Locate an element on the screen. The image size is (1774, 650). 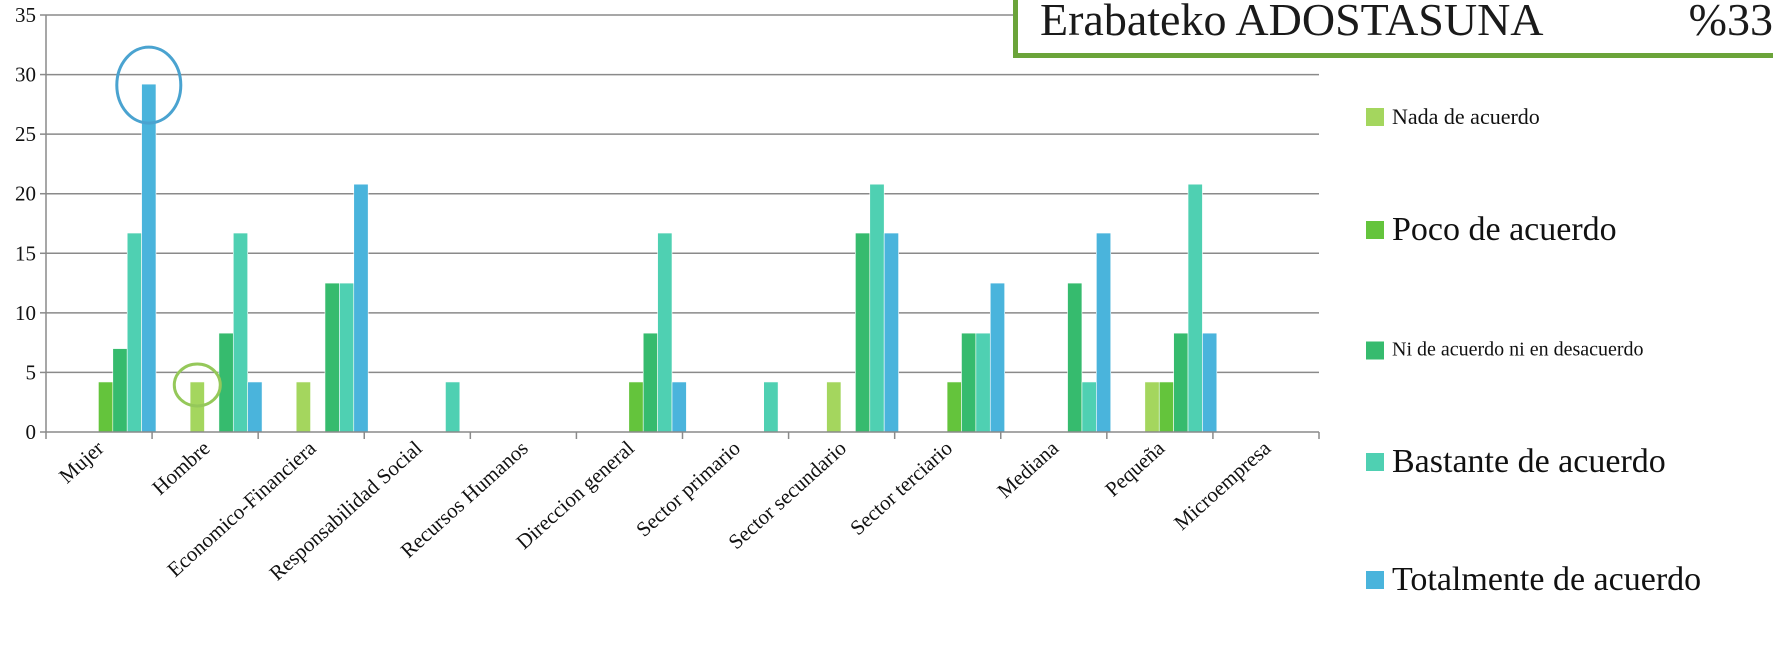
x-tick-label: Microempresa is located at coordinates (1222, 484).